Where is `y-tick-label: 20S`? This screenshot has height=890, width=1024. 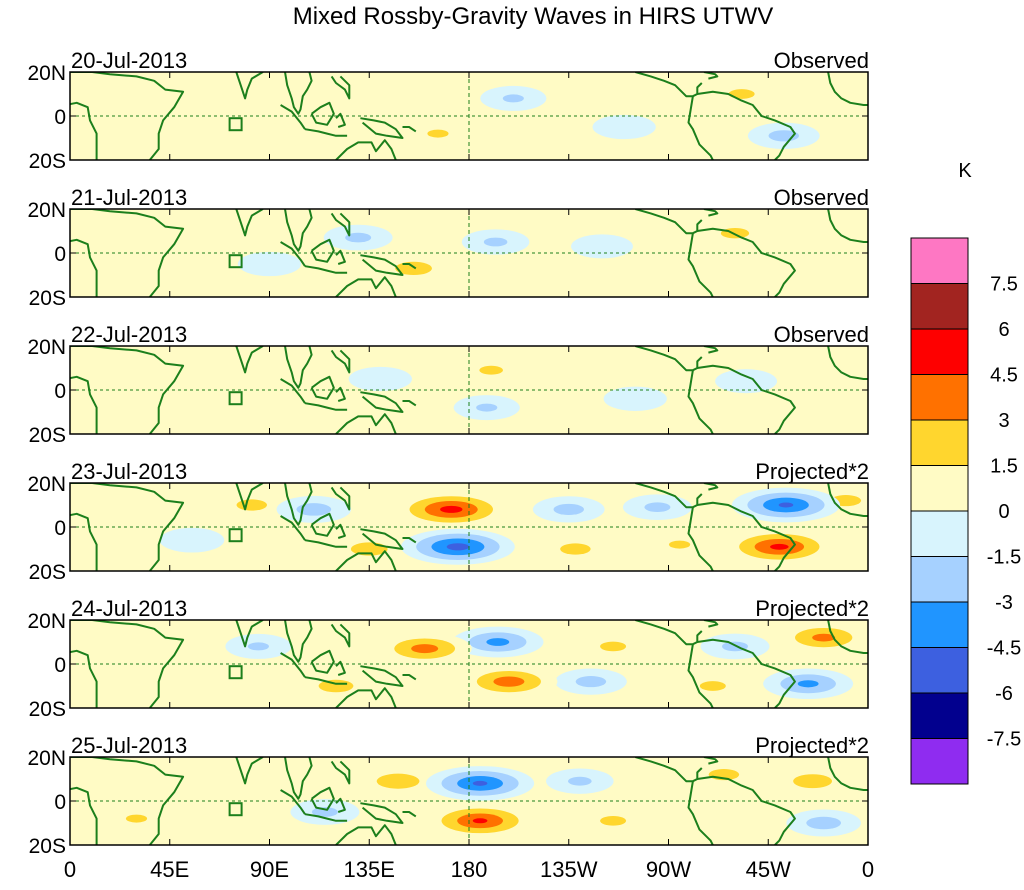
y-tick-label: 20S is located at coordinates (47, 572).